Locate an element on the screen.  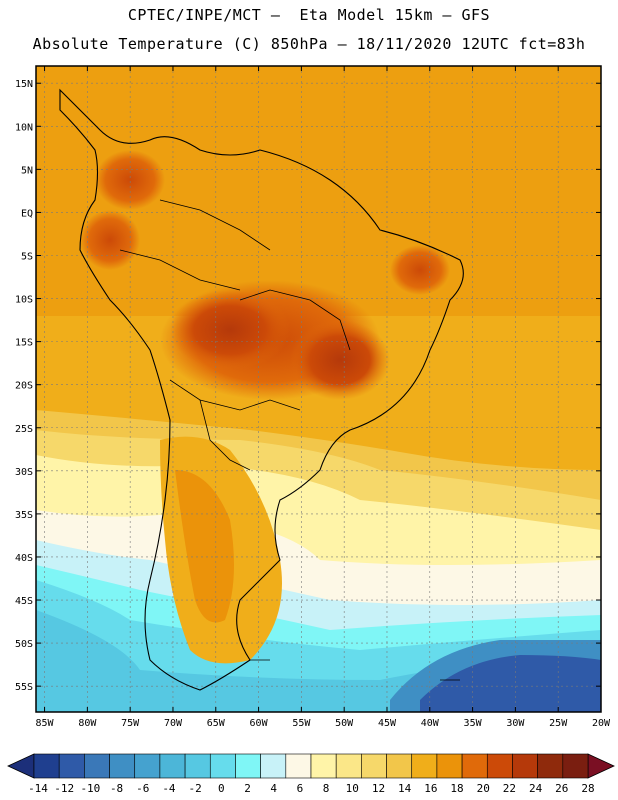
lon-tick-label: 75W is located at coordinates (130, 723).